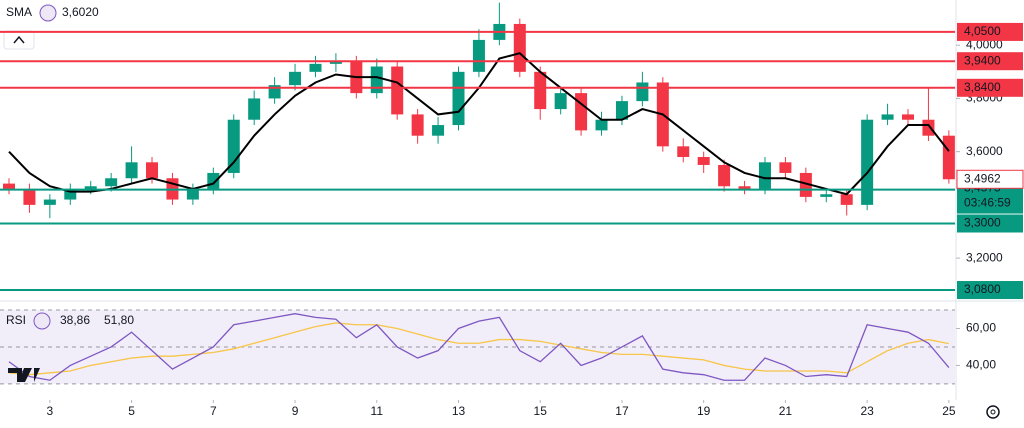 This screenshot has width=1024, height=428. I want to click on rsi-legend-value: 51,80, so click(119, 320).